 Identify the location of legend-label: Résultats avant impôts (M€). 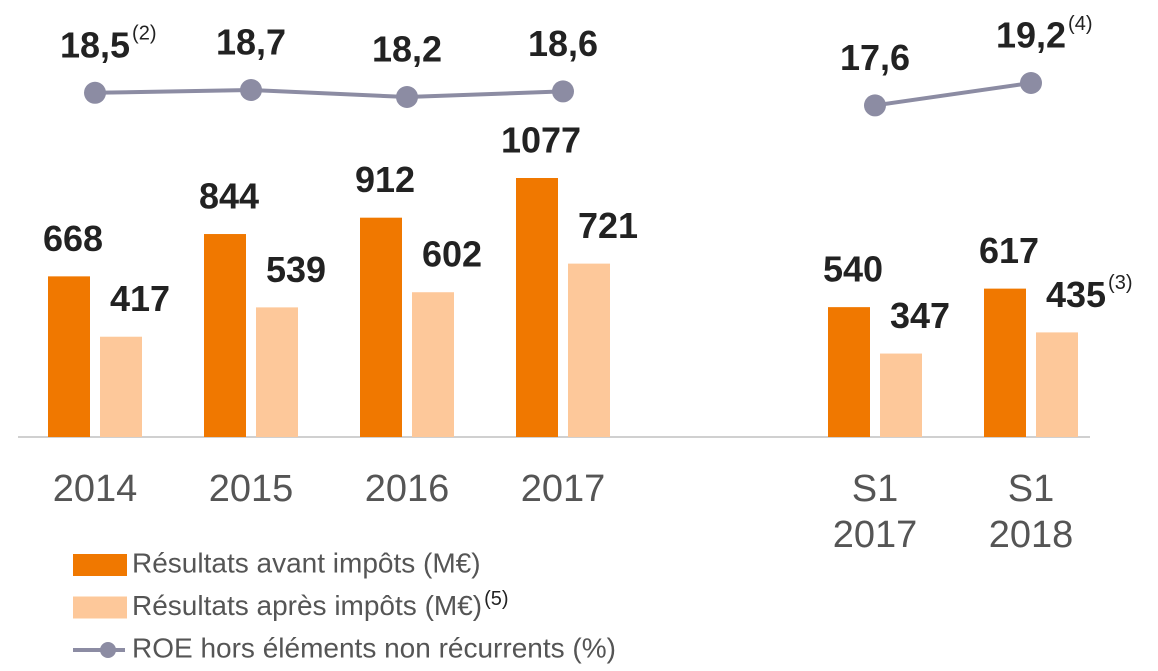
(306, 562).